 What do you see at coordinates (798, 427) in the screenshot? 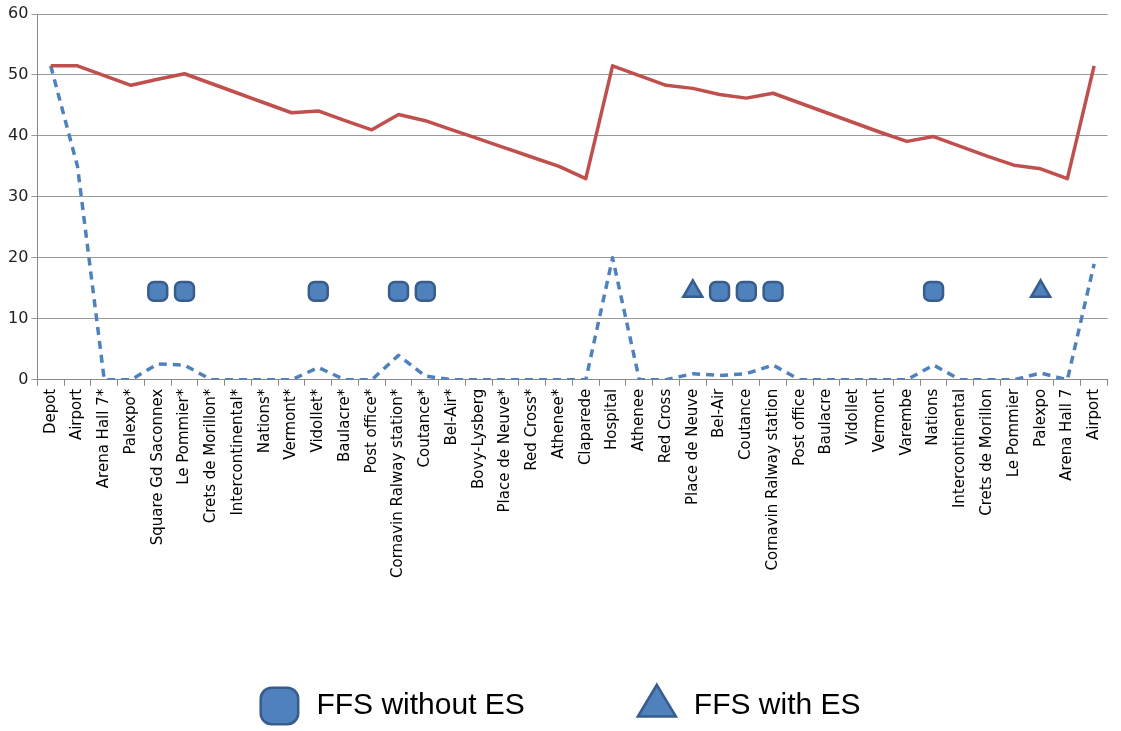
I see `x-tick-label: Post office` at bounding box center [798, 427].